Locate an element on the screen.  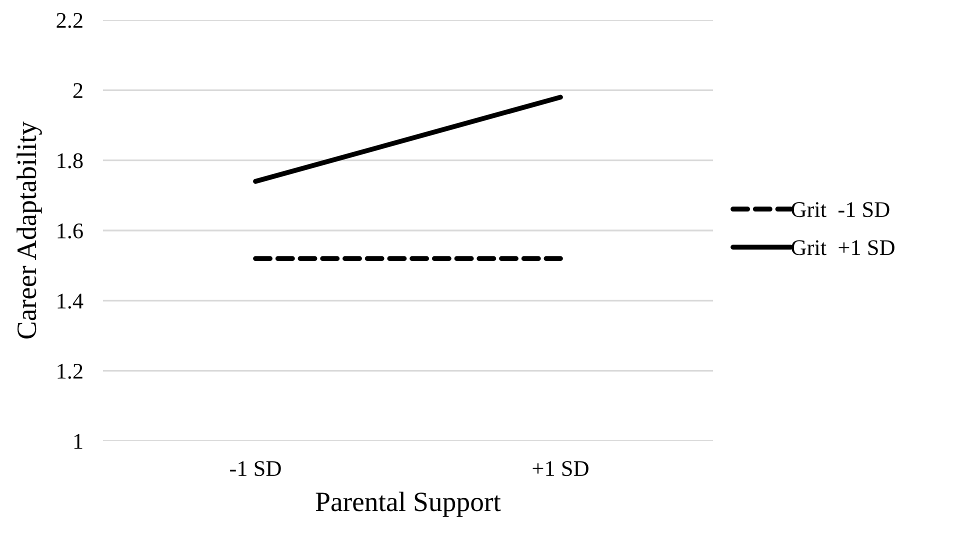
y-tick-label: 1.6 is located at coordinates (70, 231).